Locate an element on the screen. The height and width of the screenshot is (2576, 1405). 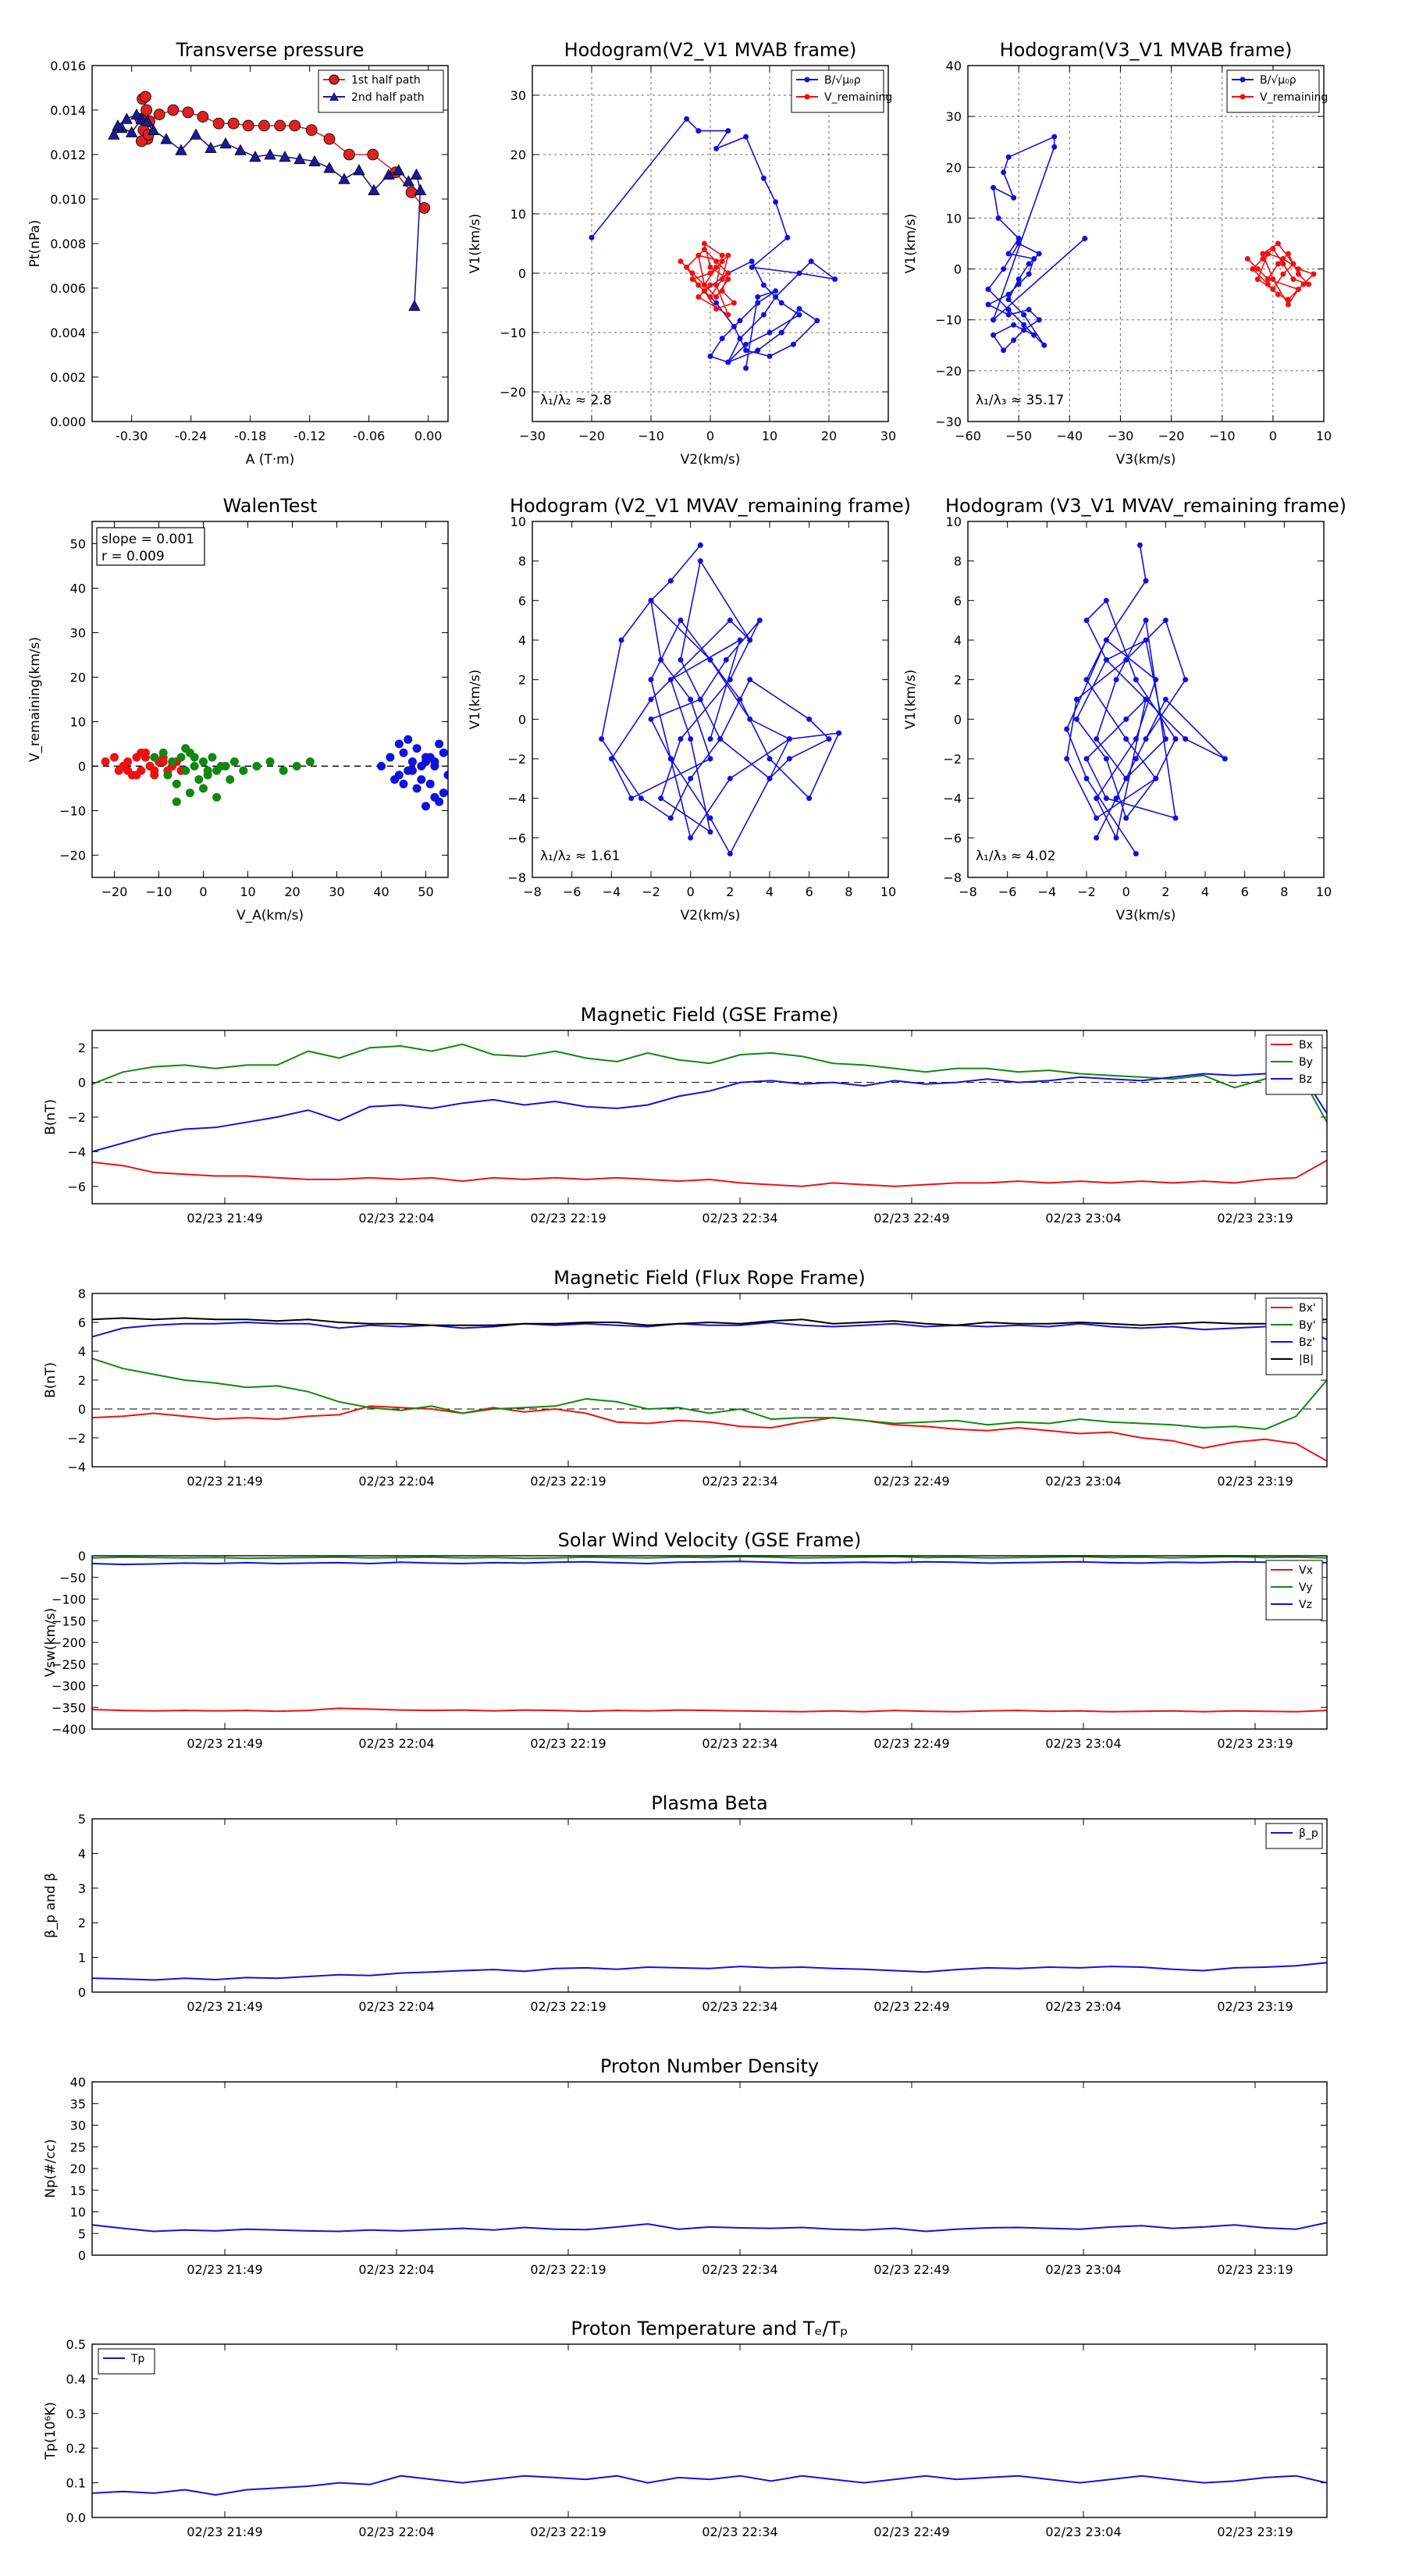
legend: 1st half path 2nd half path is located at coordinates (381, 91).